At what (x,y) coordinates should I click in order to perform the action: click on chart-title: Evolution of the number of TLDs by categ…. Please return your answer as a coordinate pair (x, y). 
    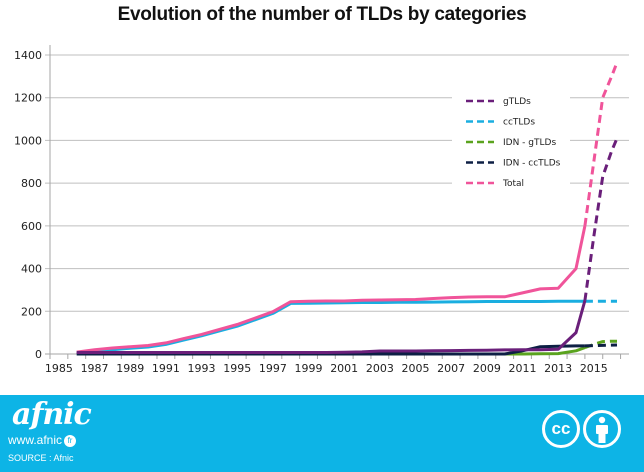
    Looking at the image, I should click on (322, 14).